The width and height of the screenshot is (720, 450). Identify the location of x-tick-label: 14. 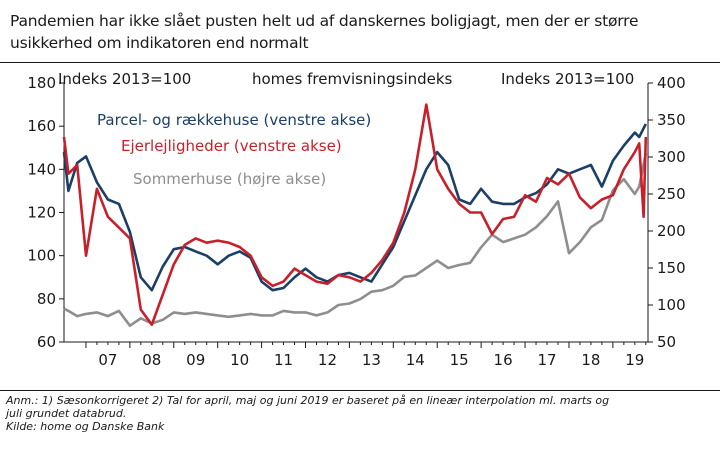
(415, 360).